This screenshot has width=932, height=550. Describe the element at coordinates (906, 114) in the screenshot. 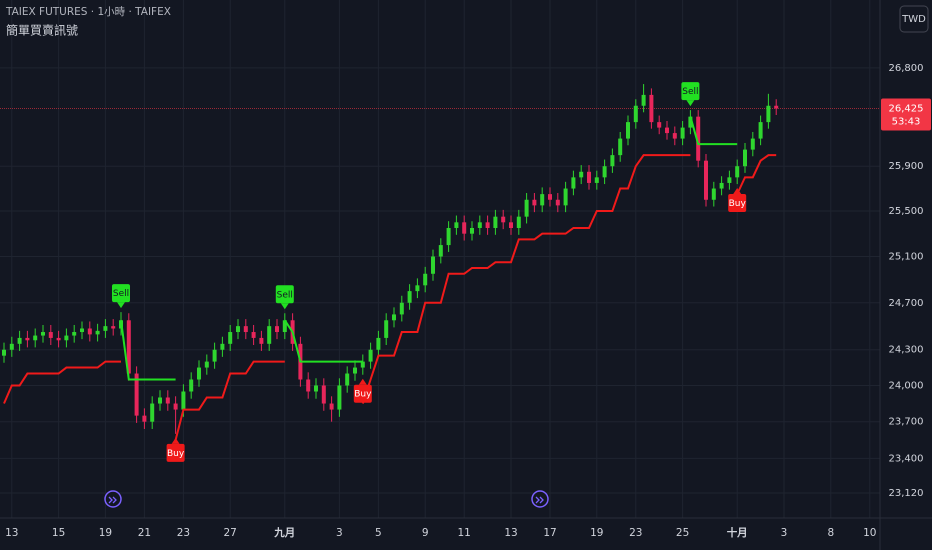

I see `last-price-box` at that location.